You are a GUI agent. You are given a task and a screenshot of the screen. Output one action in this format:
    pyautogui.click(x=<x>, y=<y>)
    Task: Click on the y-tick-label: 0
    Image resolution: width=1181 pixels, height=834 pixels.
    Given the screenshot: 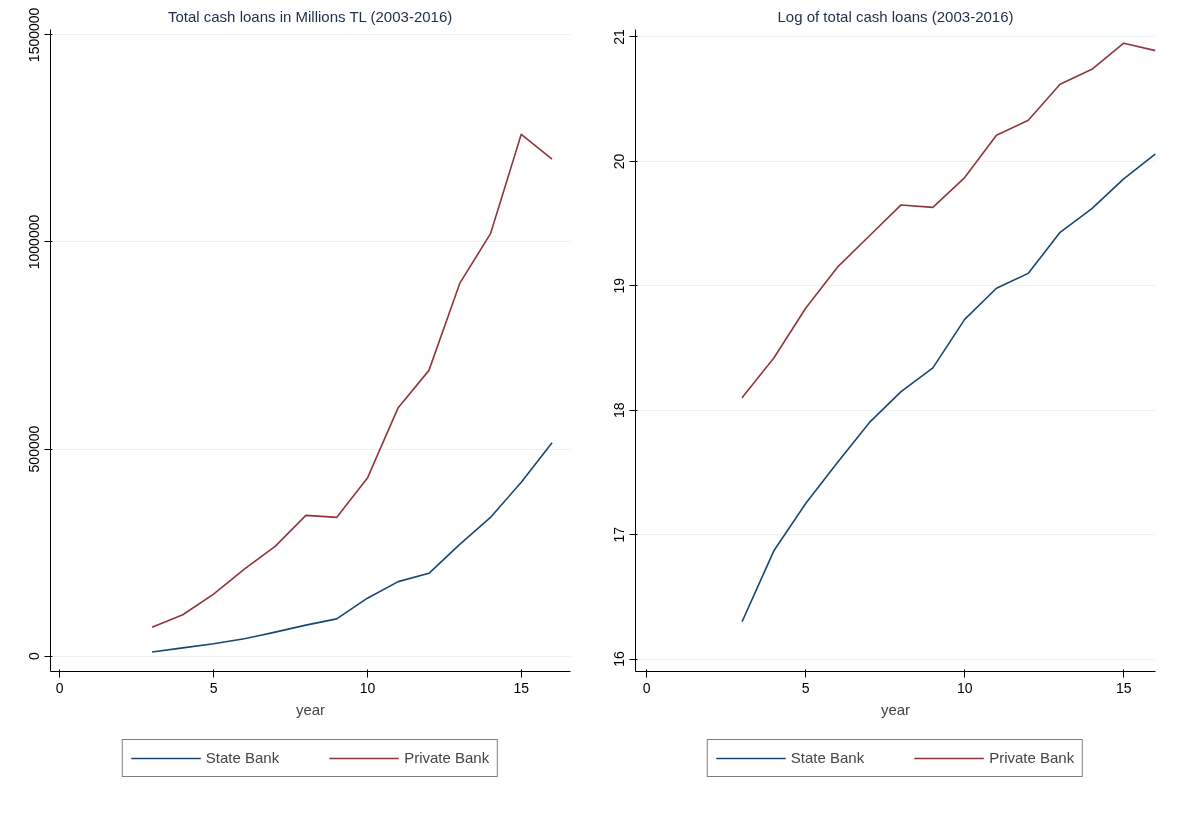 What is the action you would take?
    pyautogui.click(x=34, y=656)
    